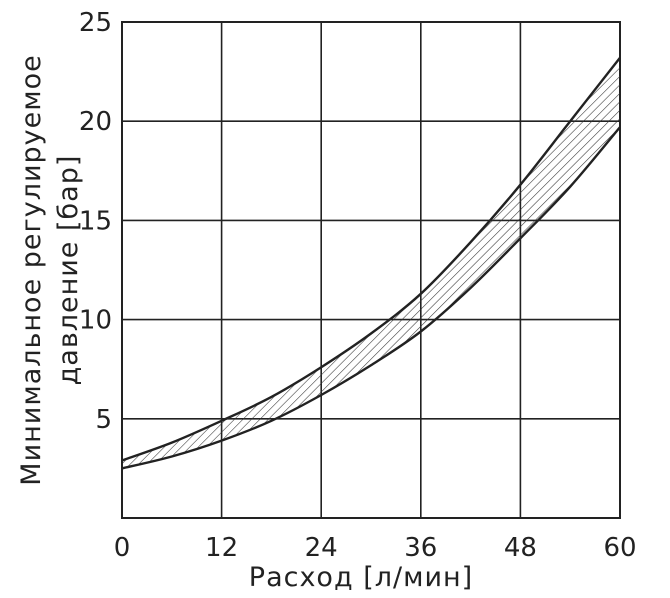  Describe the element at coordinates (95, 221) in the screenshot. I see `y-tick-label-15: 15` at that location.